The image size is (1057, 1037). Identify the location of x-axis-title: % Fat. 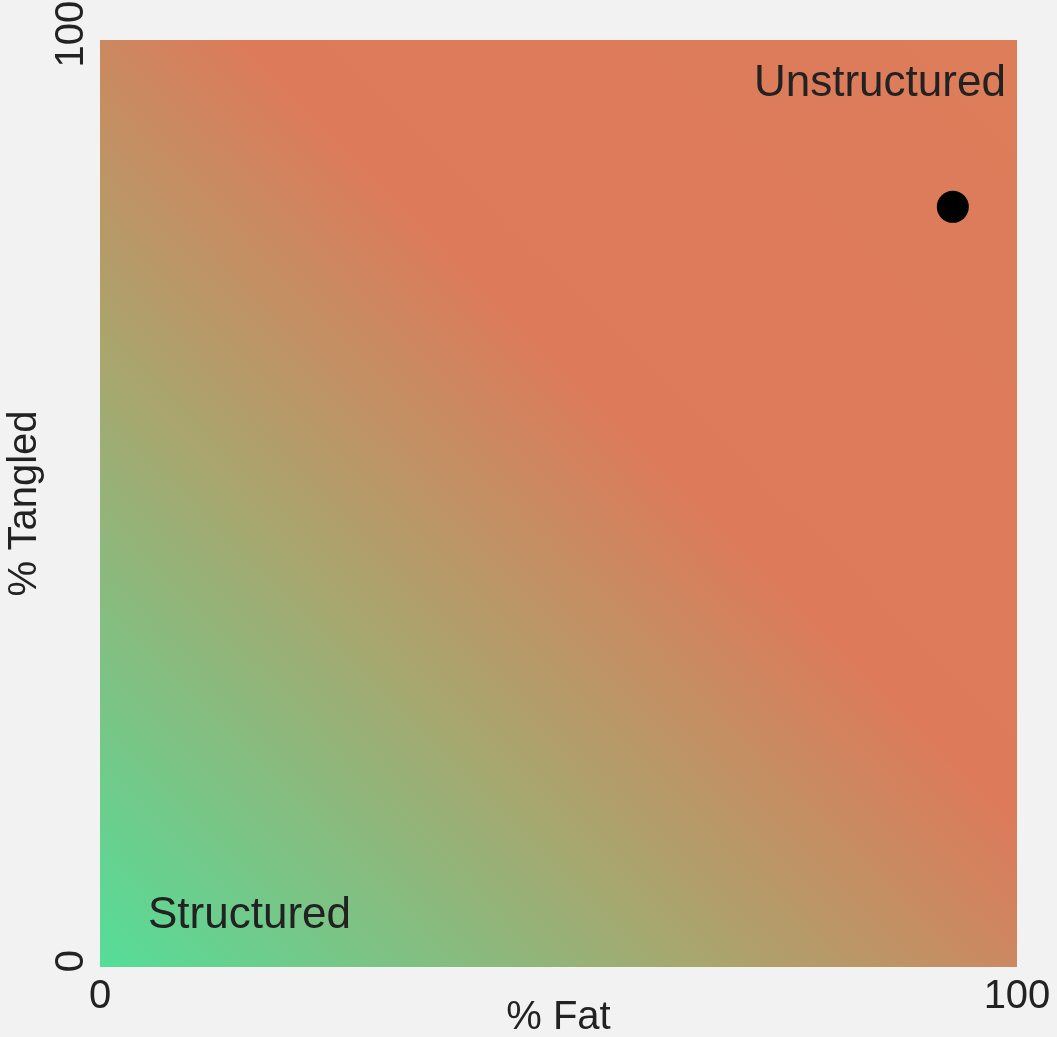
(558, 1015).